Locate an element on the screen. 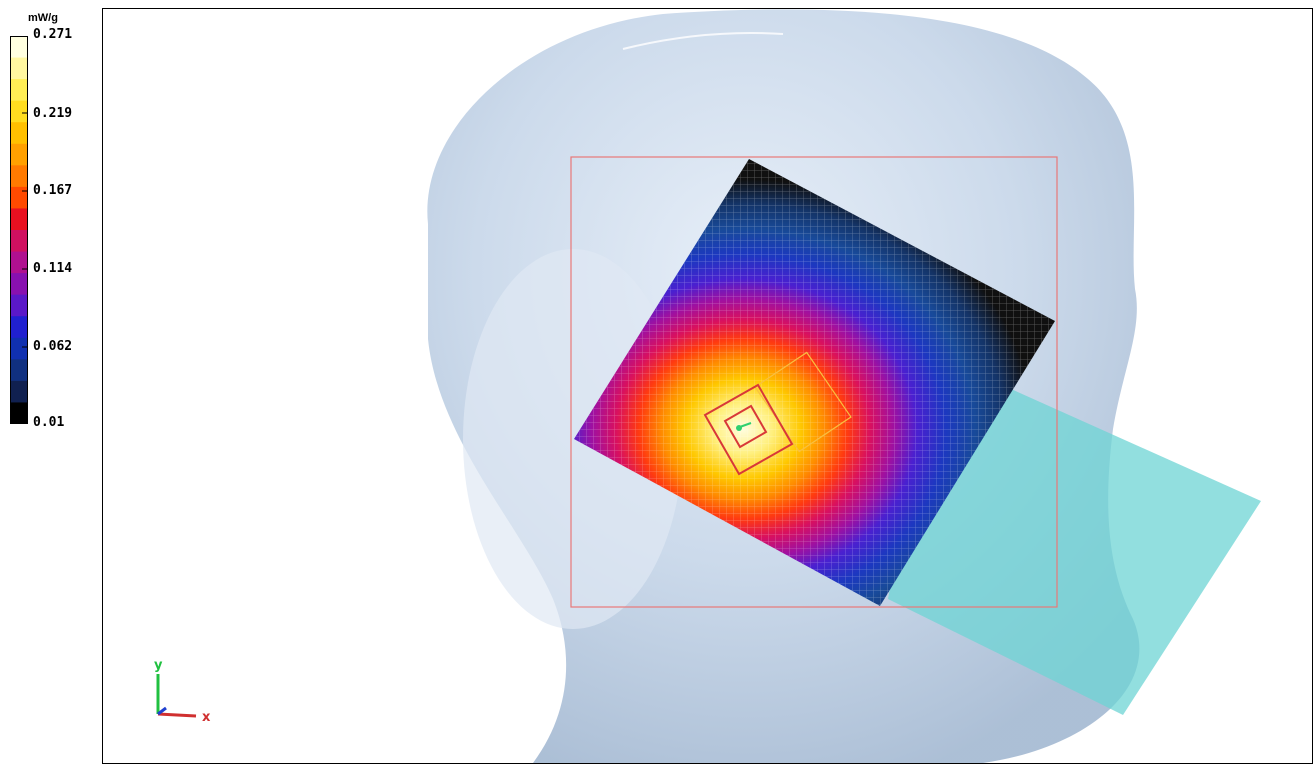 The image size is (1315, 766). axis-triad: y x is located at coordinates (182, 691).